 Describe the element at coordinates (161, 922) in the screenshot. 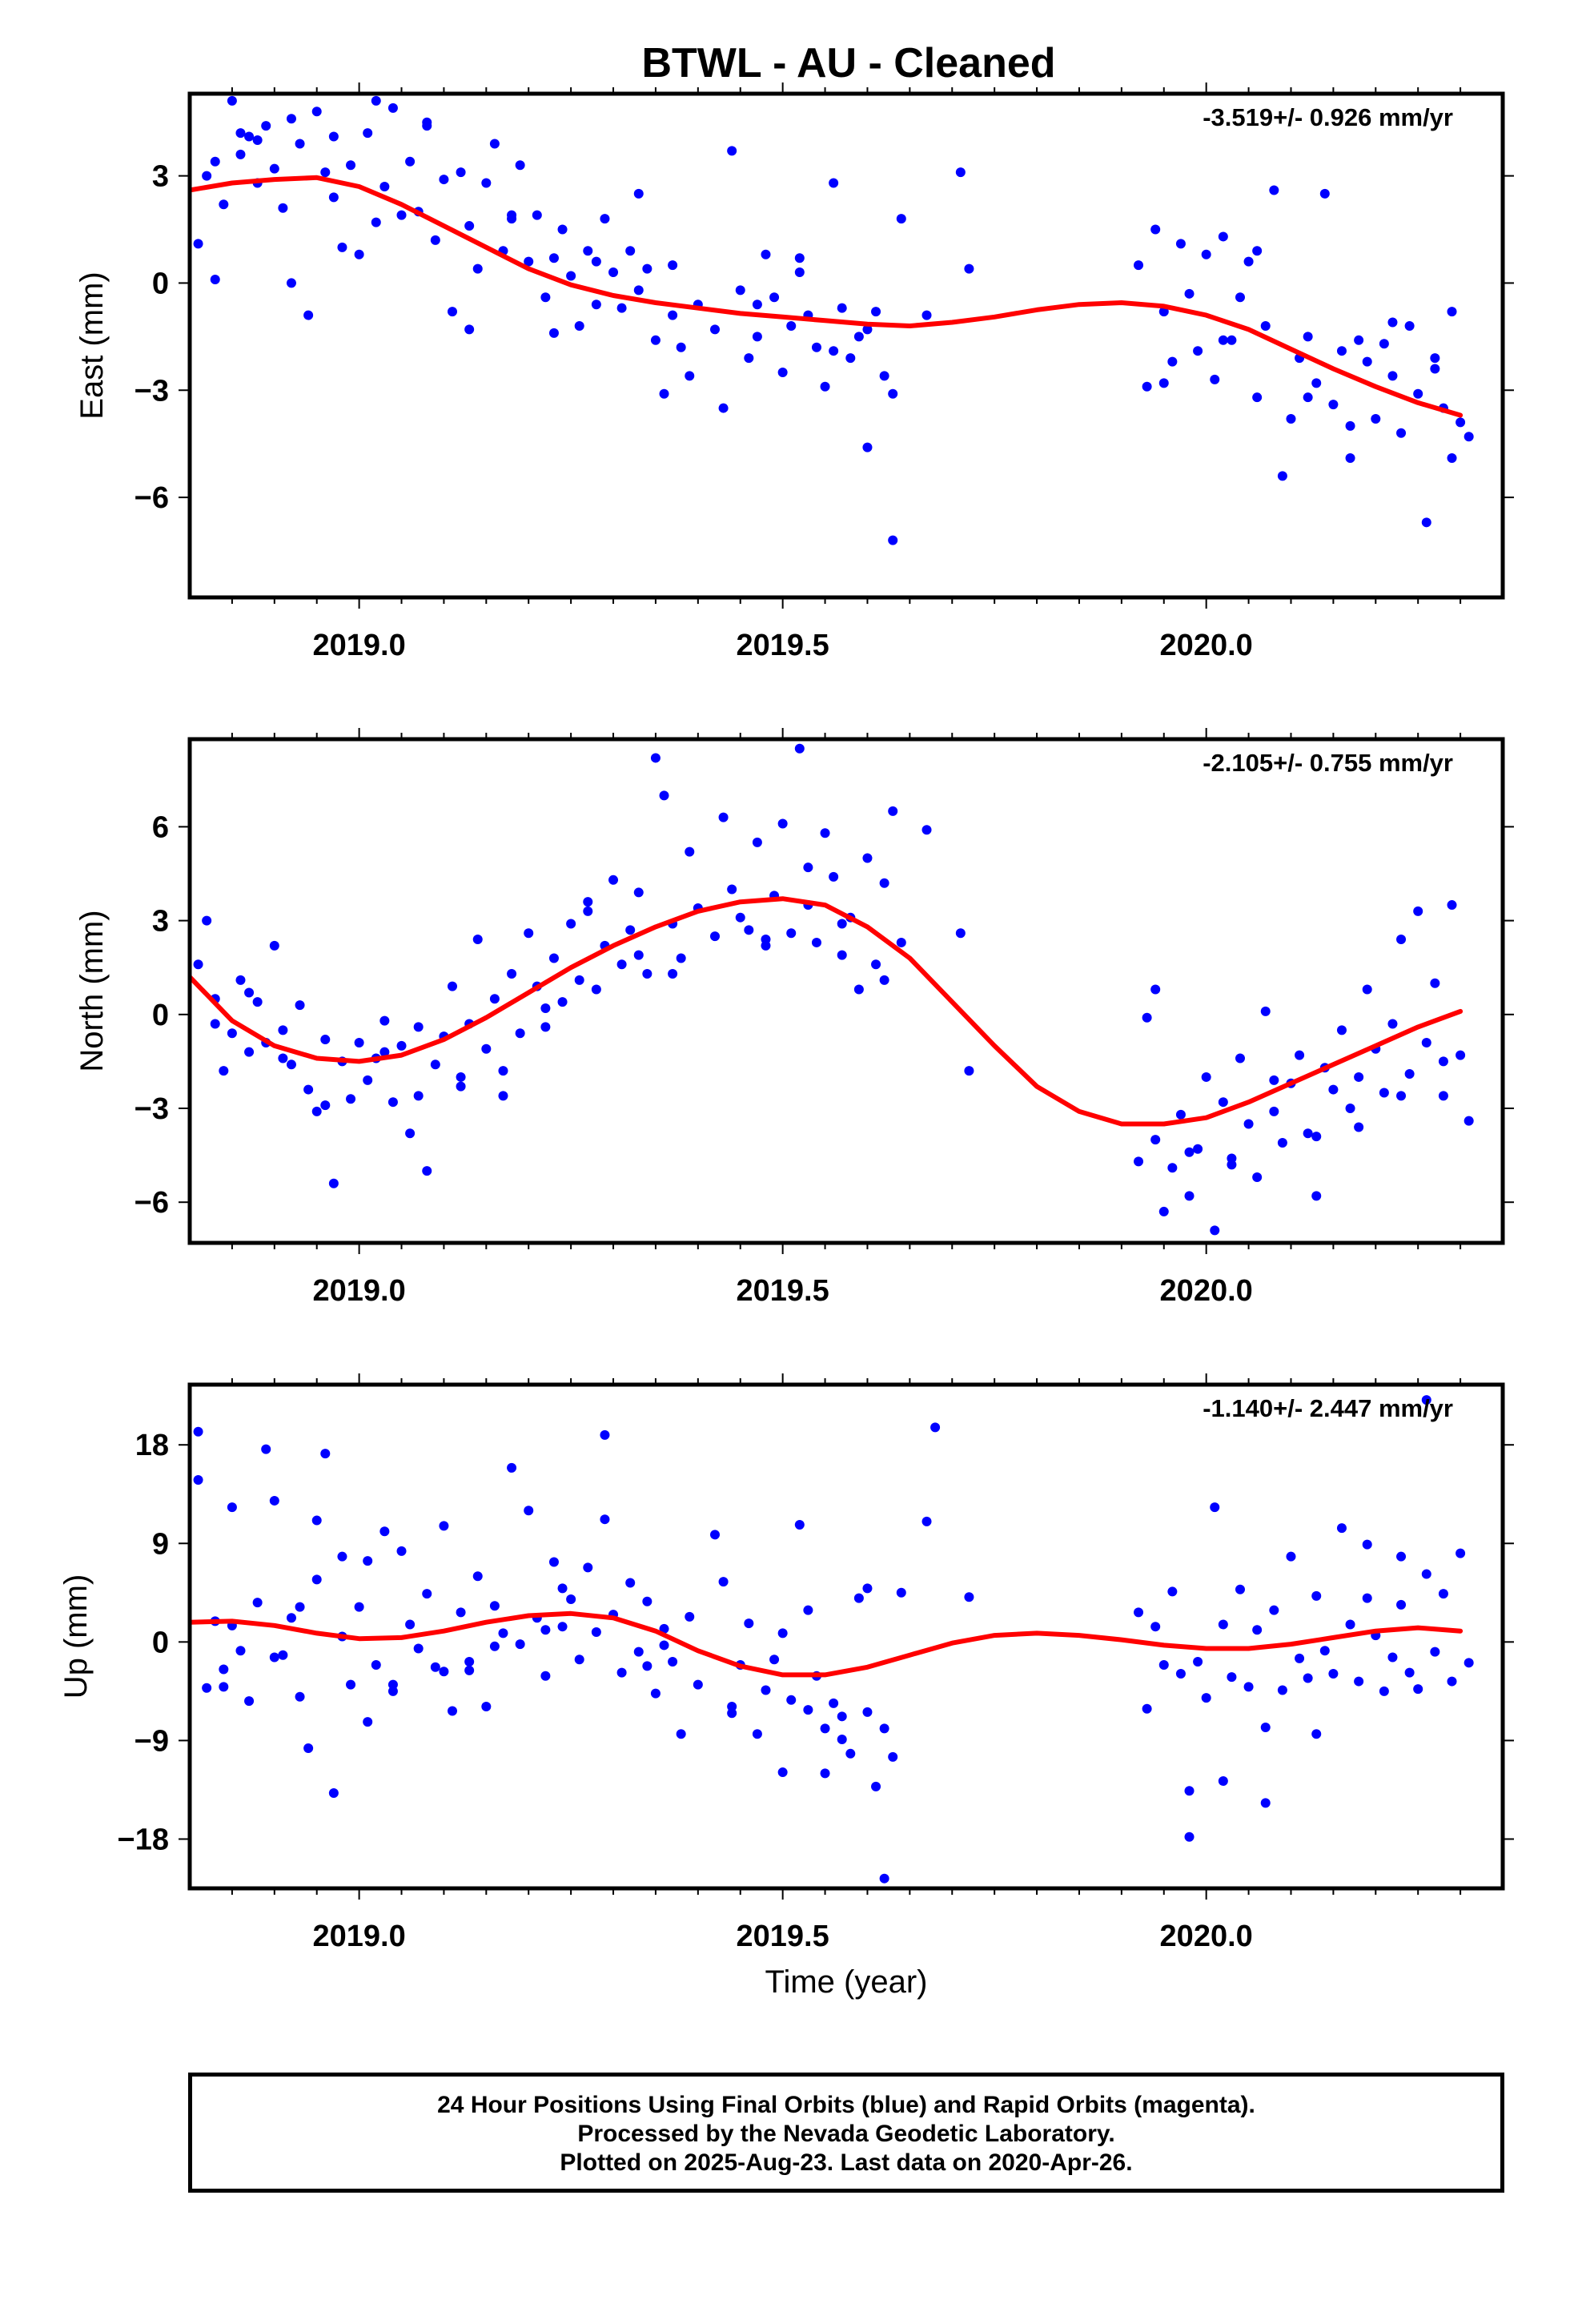

I see `north-y-tick-label: 3` at that location.